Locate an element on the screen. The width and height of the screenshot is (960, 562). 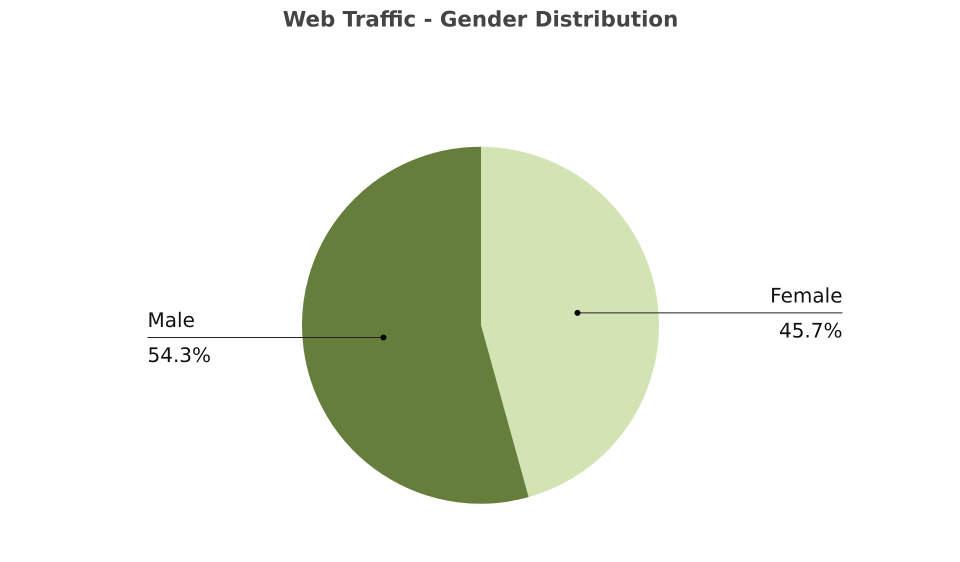
slice-label: Female is located at coordinates (806, 295).